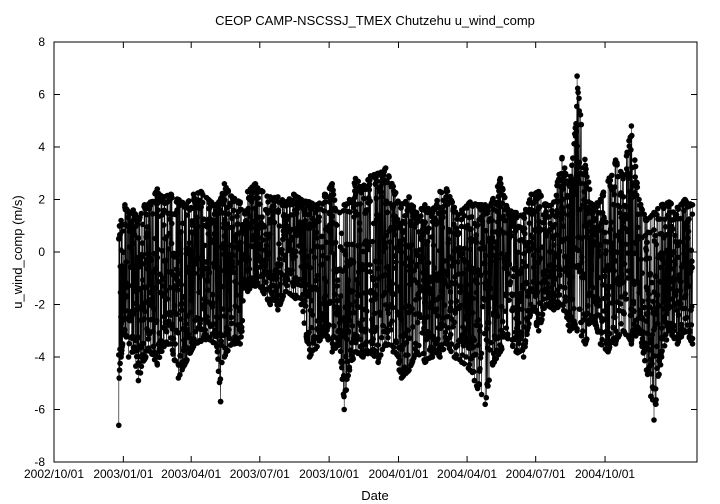 This screenshot has width=720, height=504. What do you see at coordinates (605, 474) in the screenshot?
I see `x-tick-label: 2004/10/01` at bounding box center [605, 474].